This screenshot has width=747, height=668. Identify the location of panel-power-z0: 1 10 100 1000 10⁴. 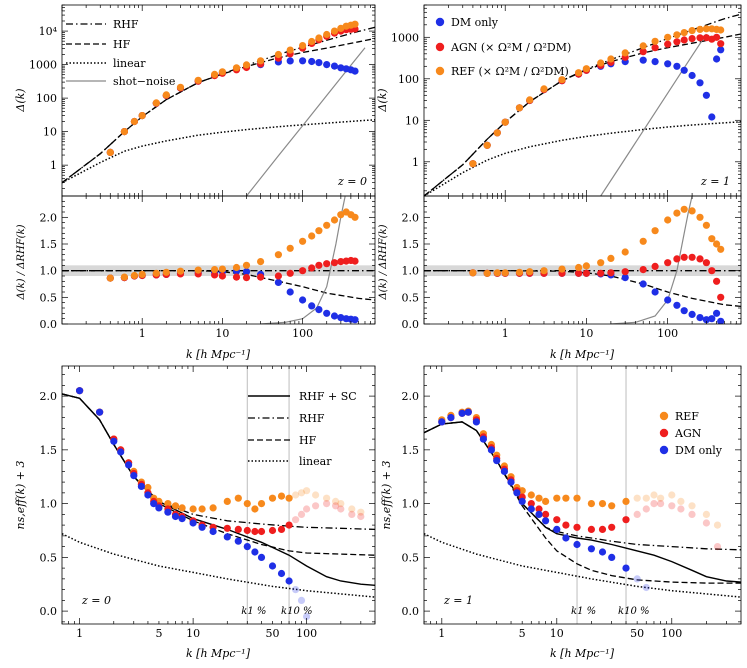
(202, 100).